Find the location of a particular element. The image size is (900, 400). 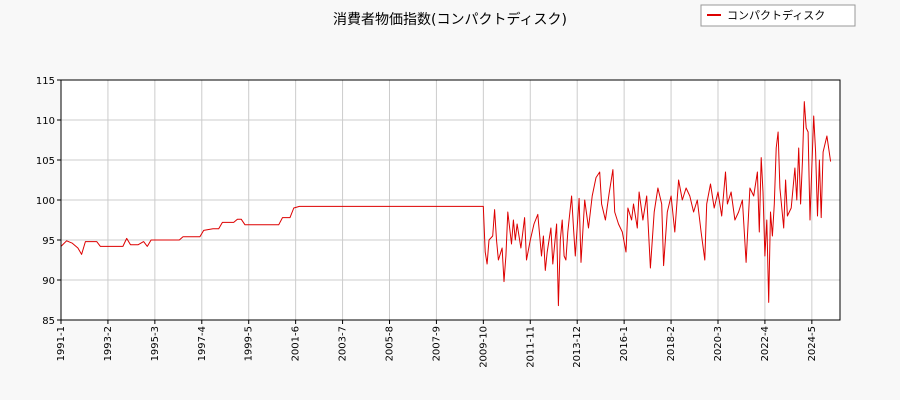

legend: コンパクトディスク is located at coordinates (778, 15).